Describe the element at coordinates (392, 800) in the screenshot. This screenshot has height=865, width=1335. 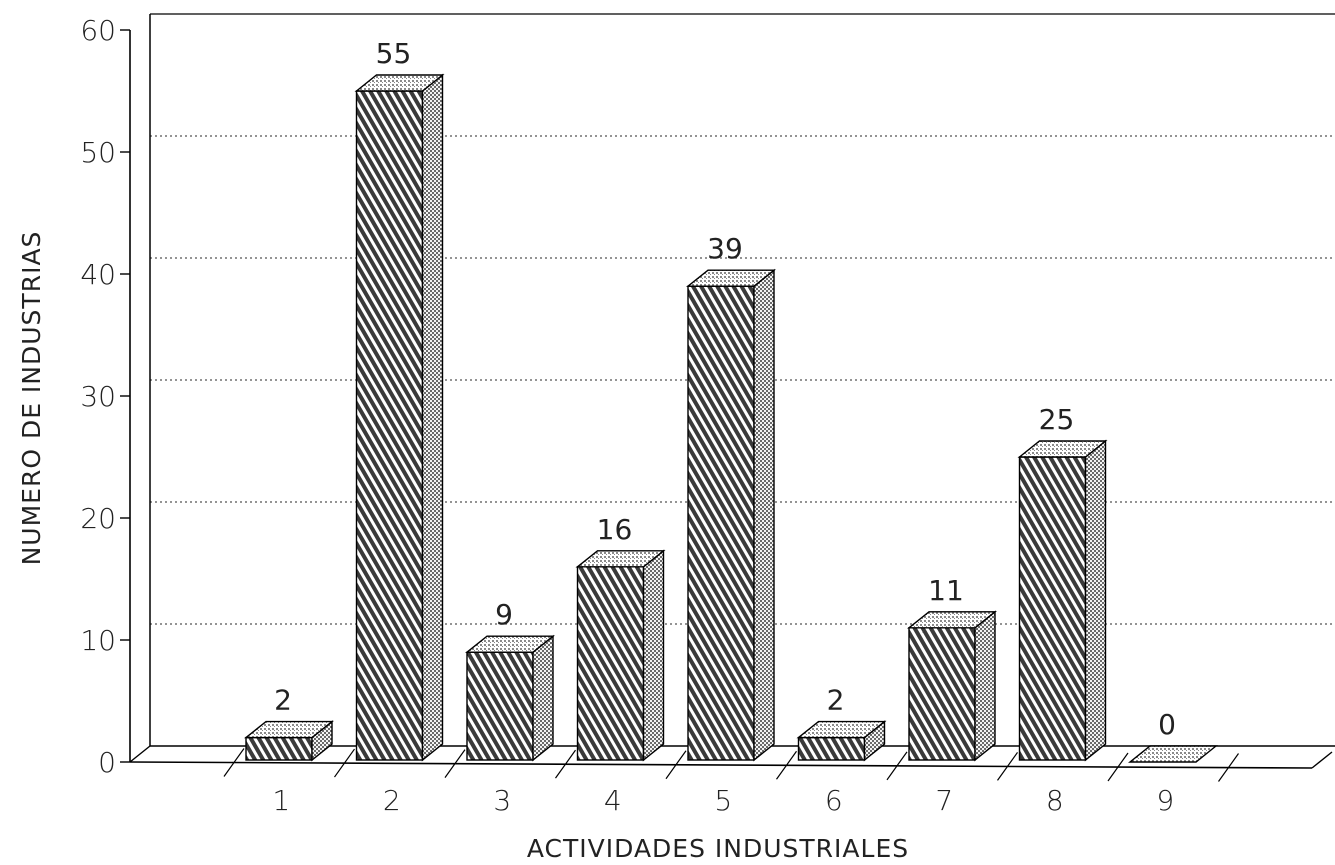
I see `x-tick-label: 2` at that location.